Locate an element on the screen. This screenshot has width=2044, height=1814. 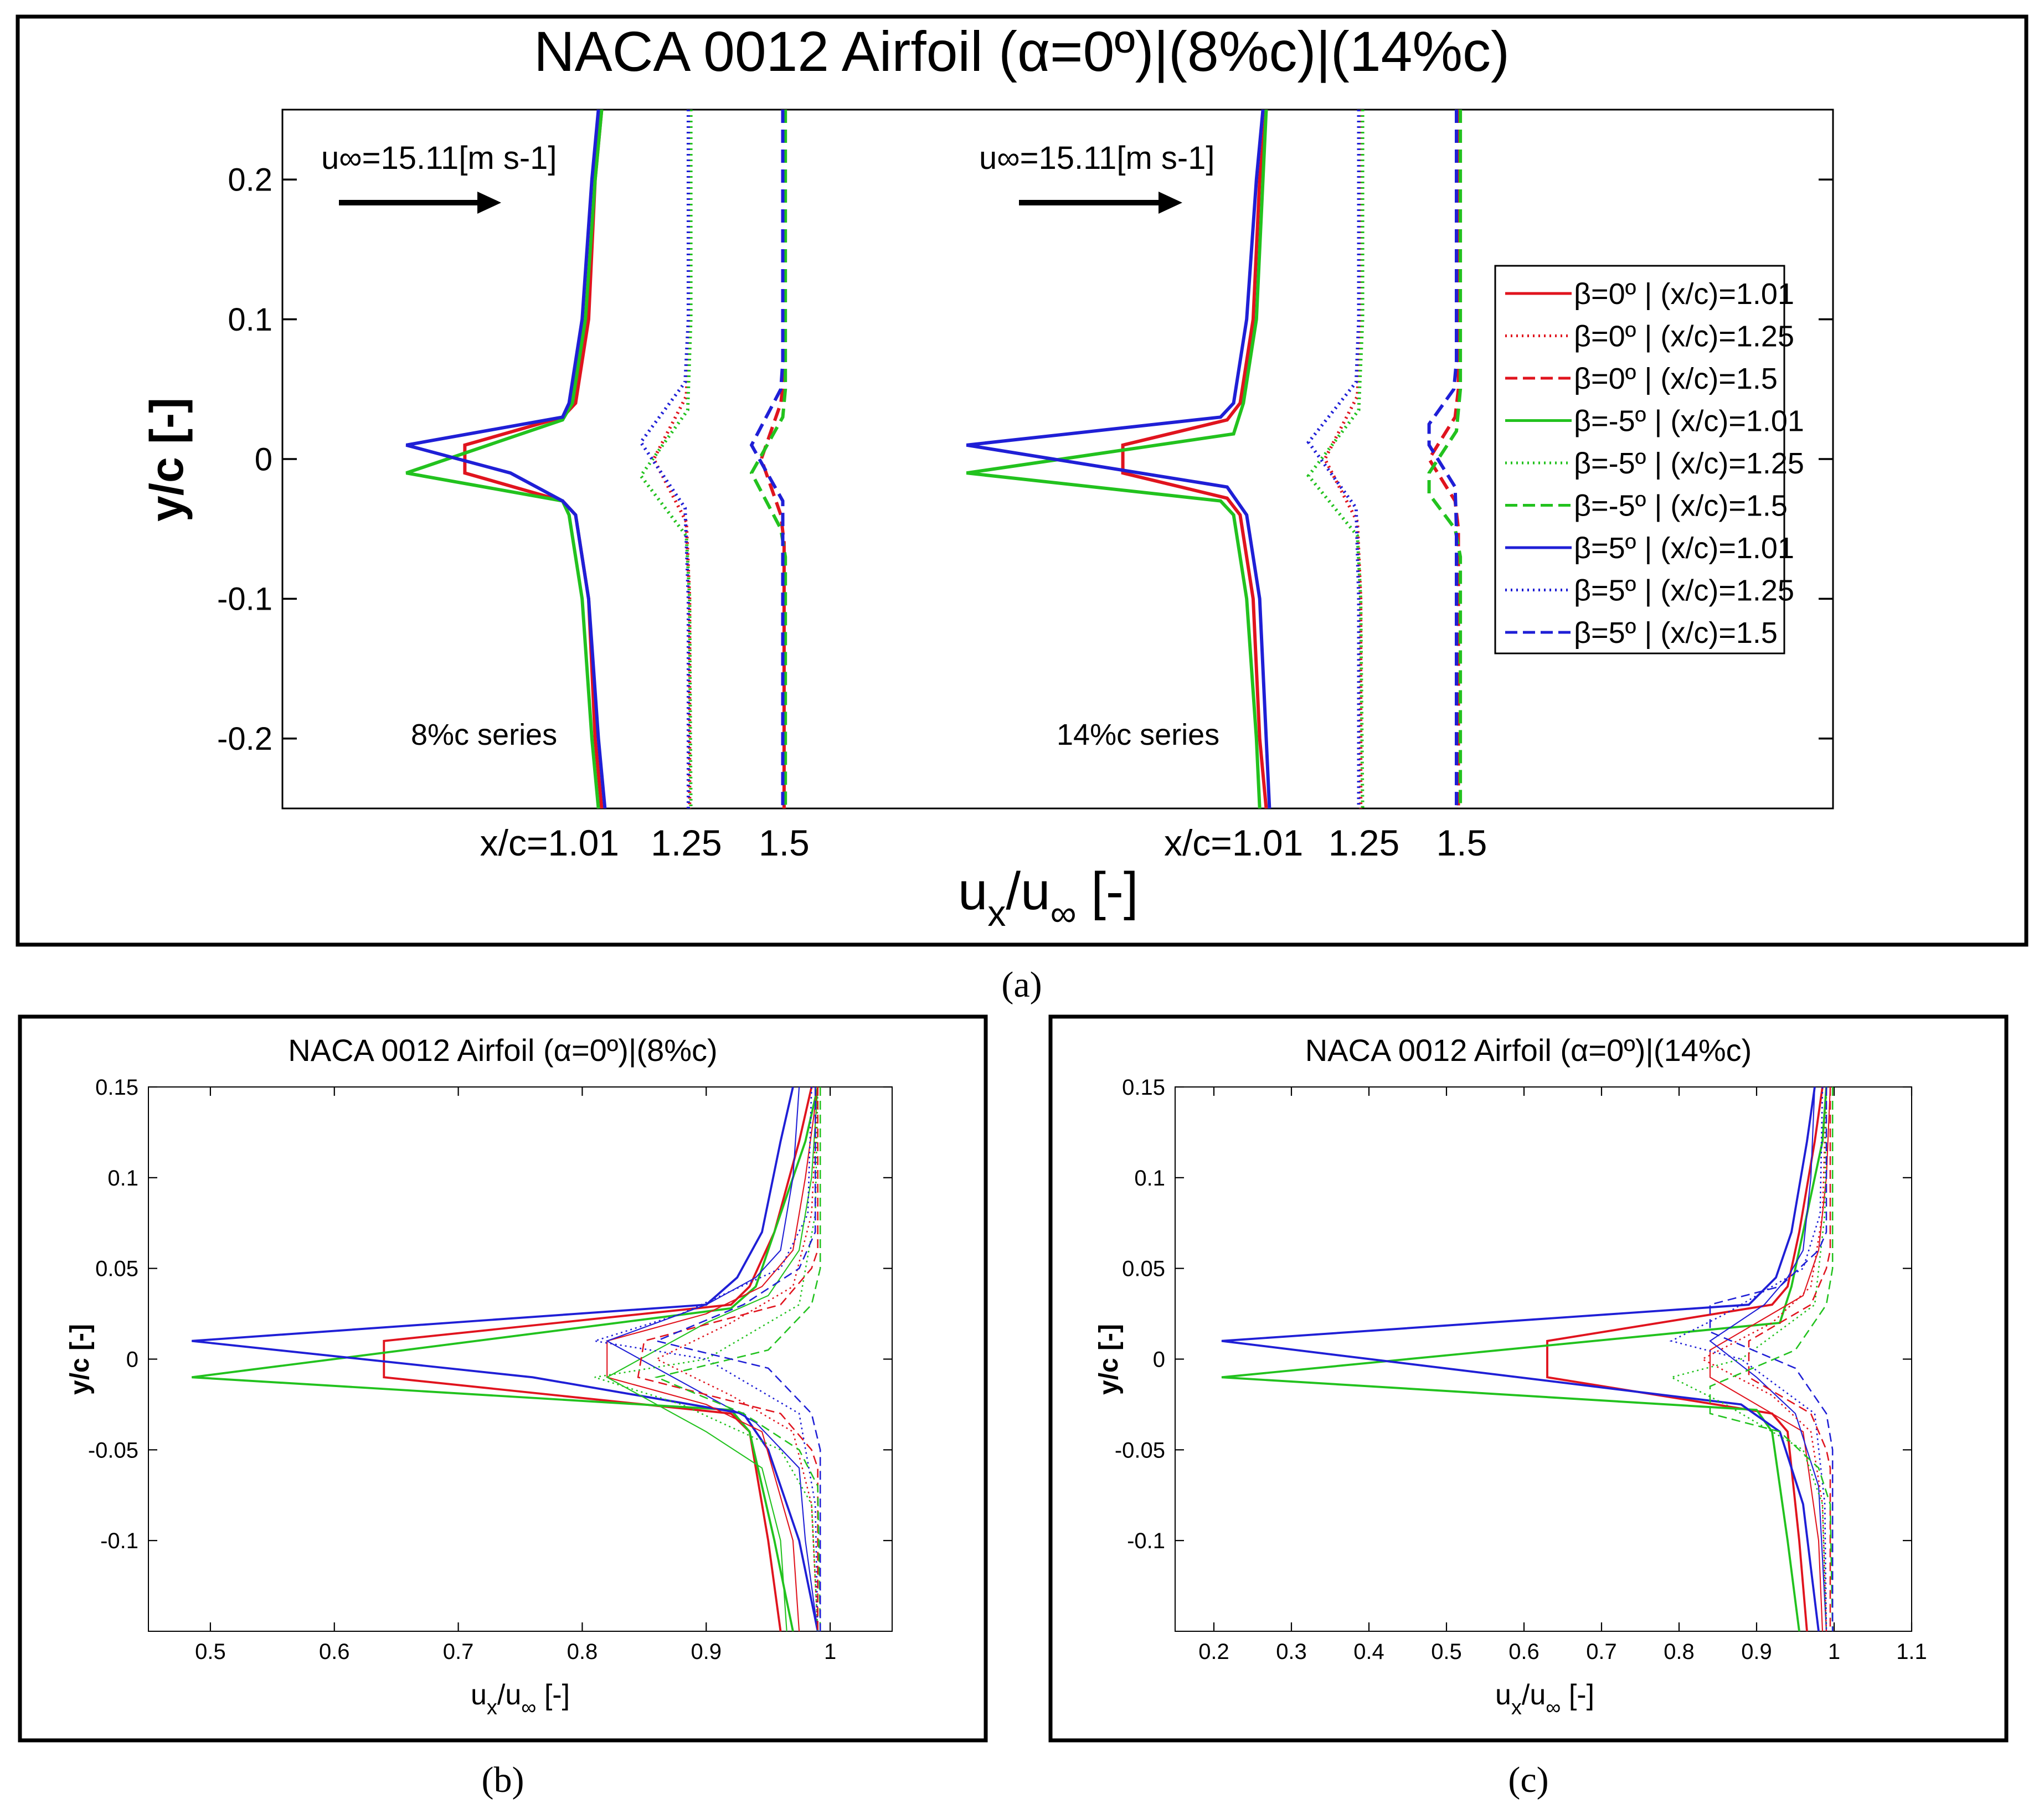
station-label-1: x/c=1.01 is located at coordinates (549, 842).